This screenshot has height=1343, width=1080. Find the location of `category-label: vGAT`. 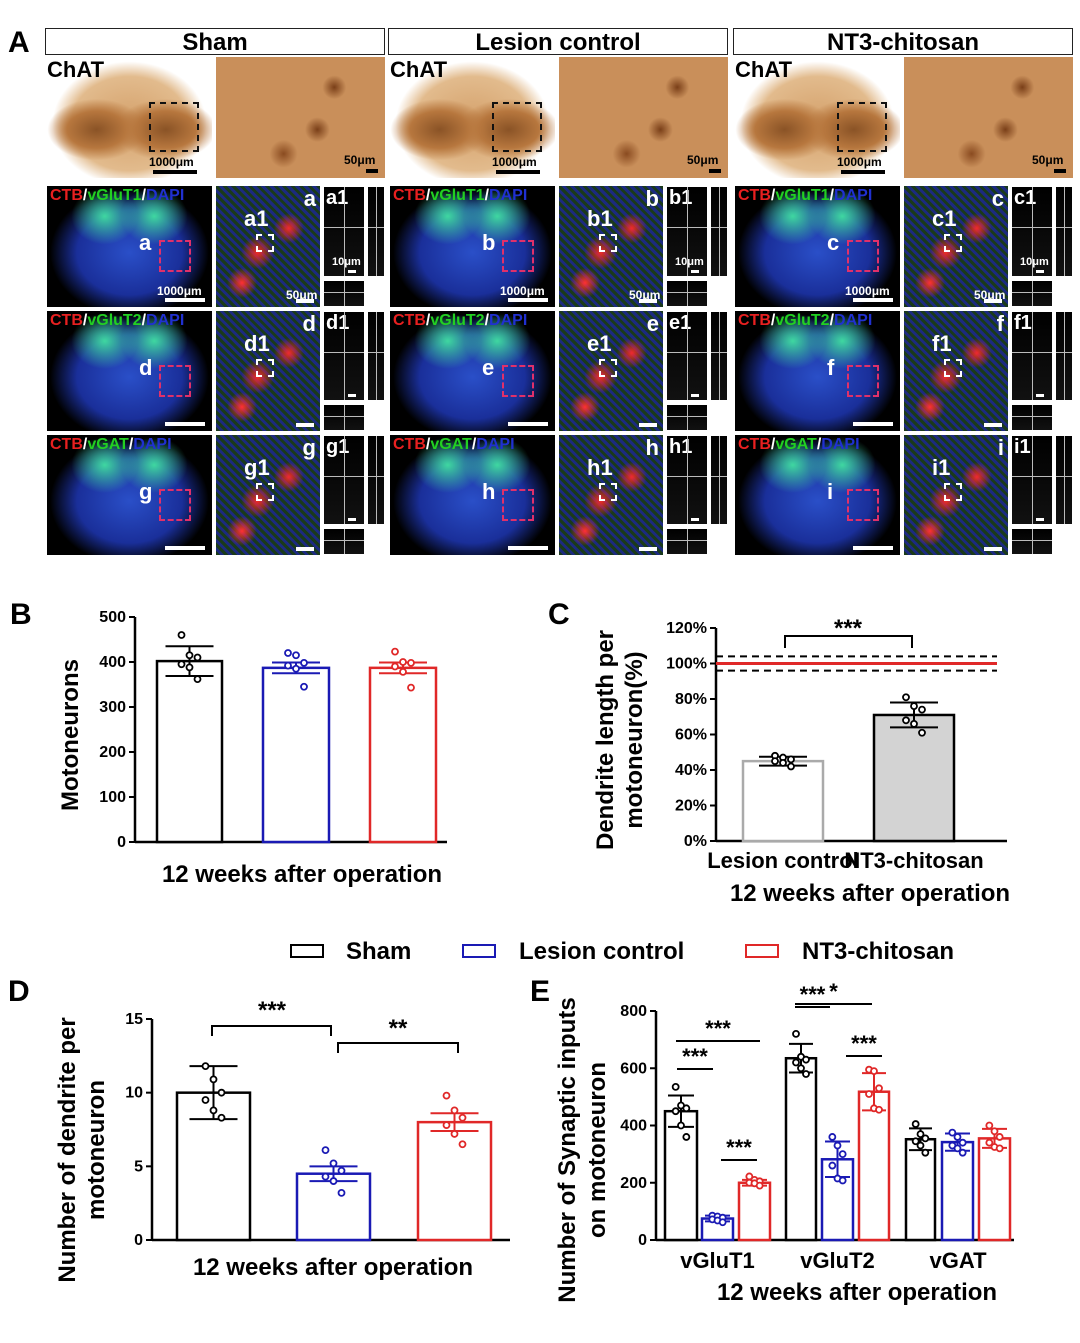

category-label: vGAT is located at coordinates (958, 1260).